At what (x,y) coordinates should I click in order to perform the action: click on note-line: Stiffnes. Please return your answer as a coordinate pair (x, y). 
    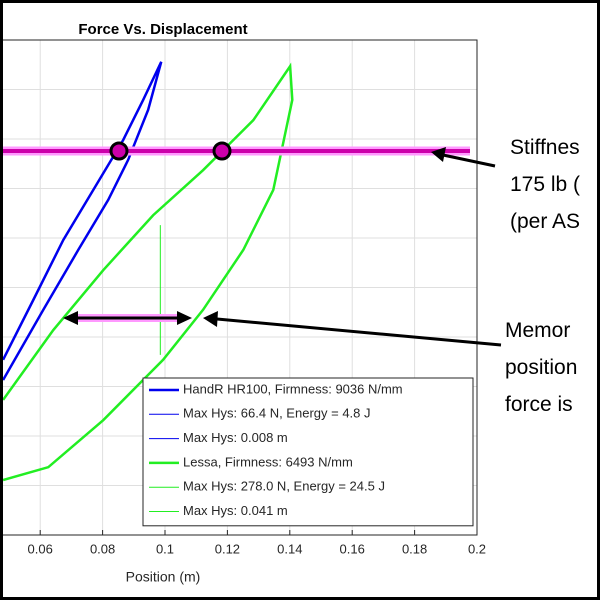
    Looking at the image, I should click on (545, 147).